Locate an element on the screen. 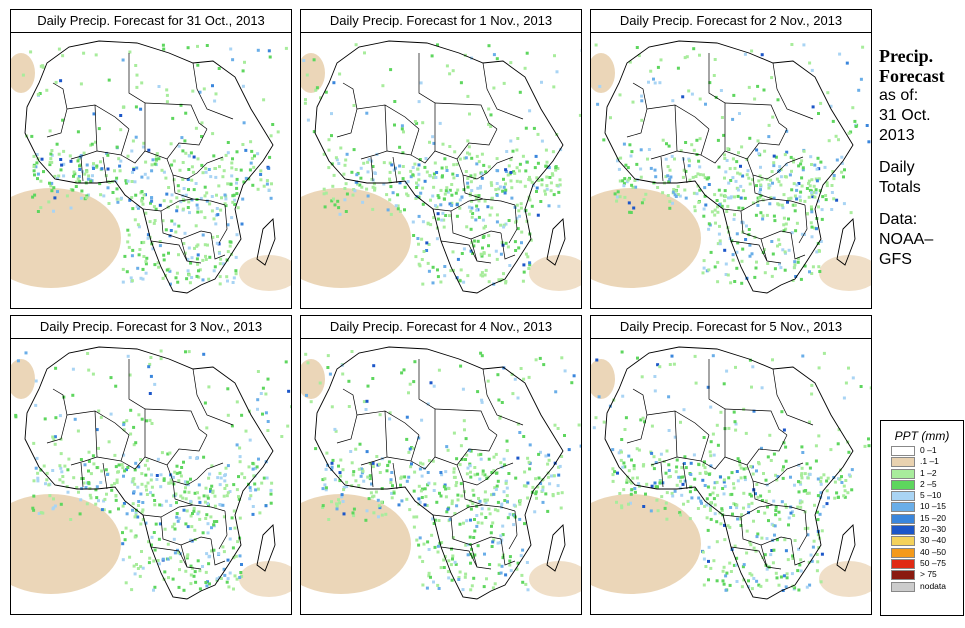  legend-label: 15 –20 is located at coordinates (933, 517).